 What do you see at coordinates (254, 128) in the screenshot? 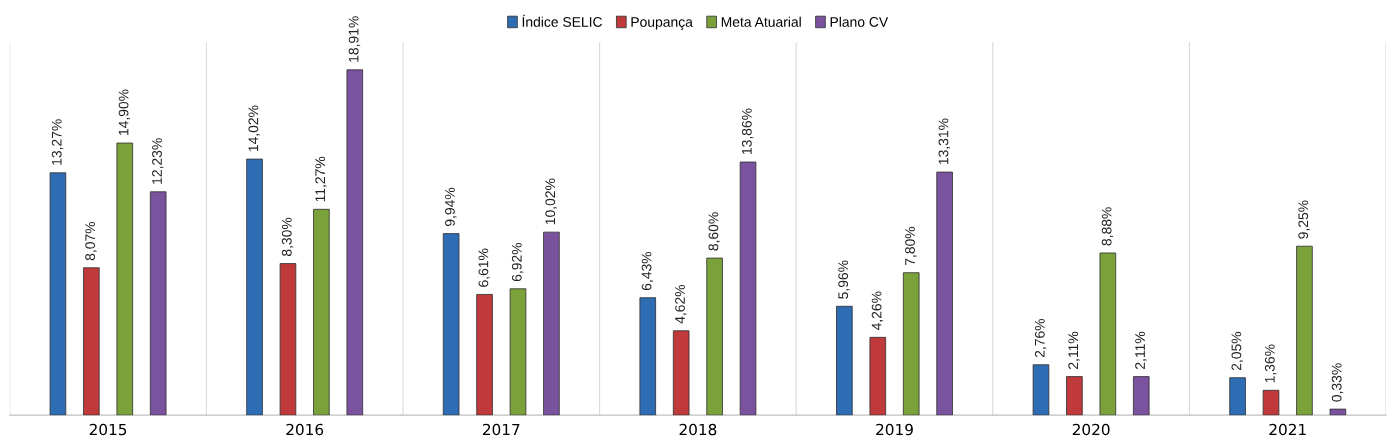
I see `data-label: 14,02%` at bounding box center [254, 128].